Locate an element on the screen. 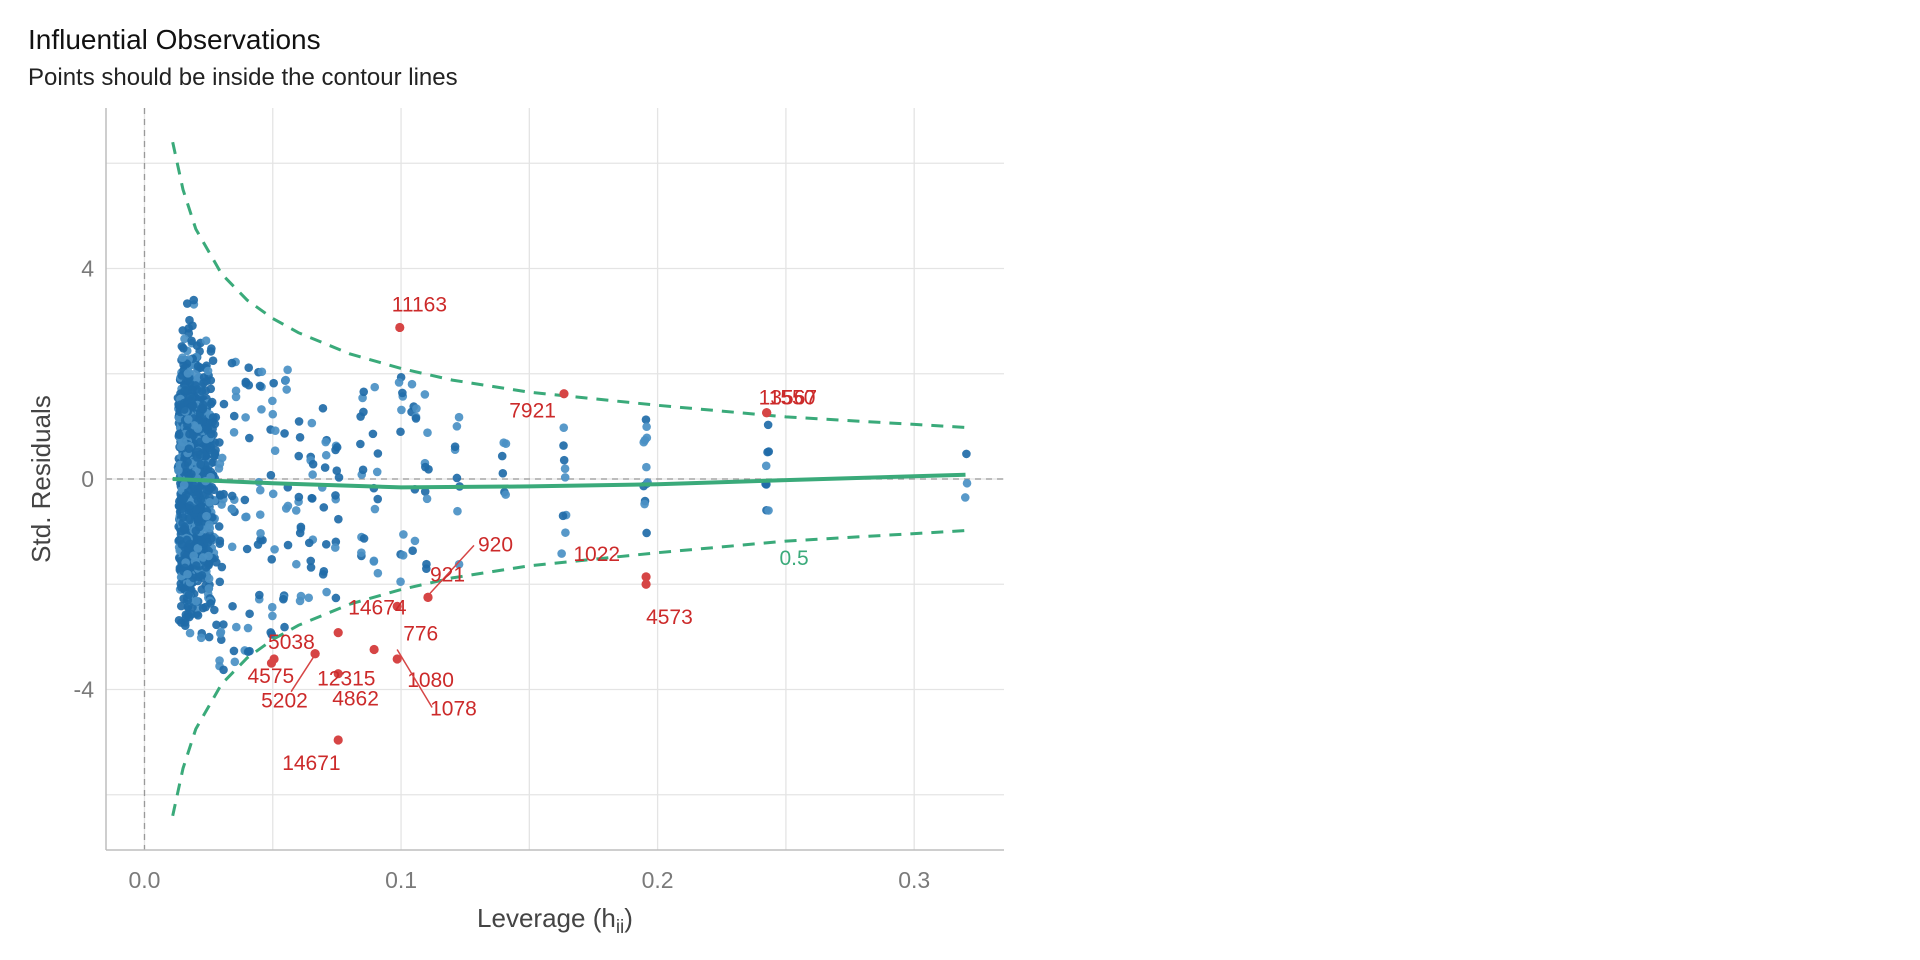  x-axis-title-subscript: ii is located at coordinates (620, 927).